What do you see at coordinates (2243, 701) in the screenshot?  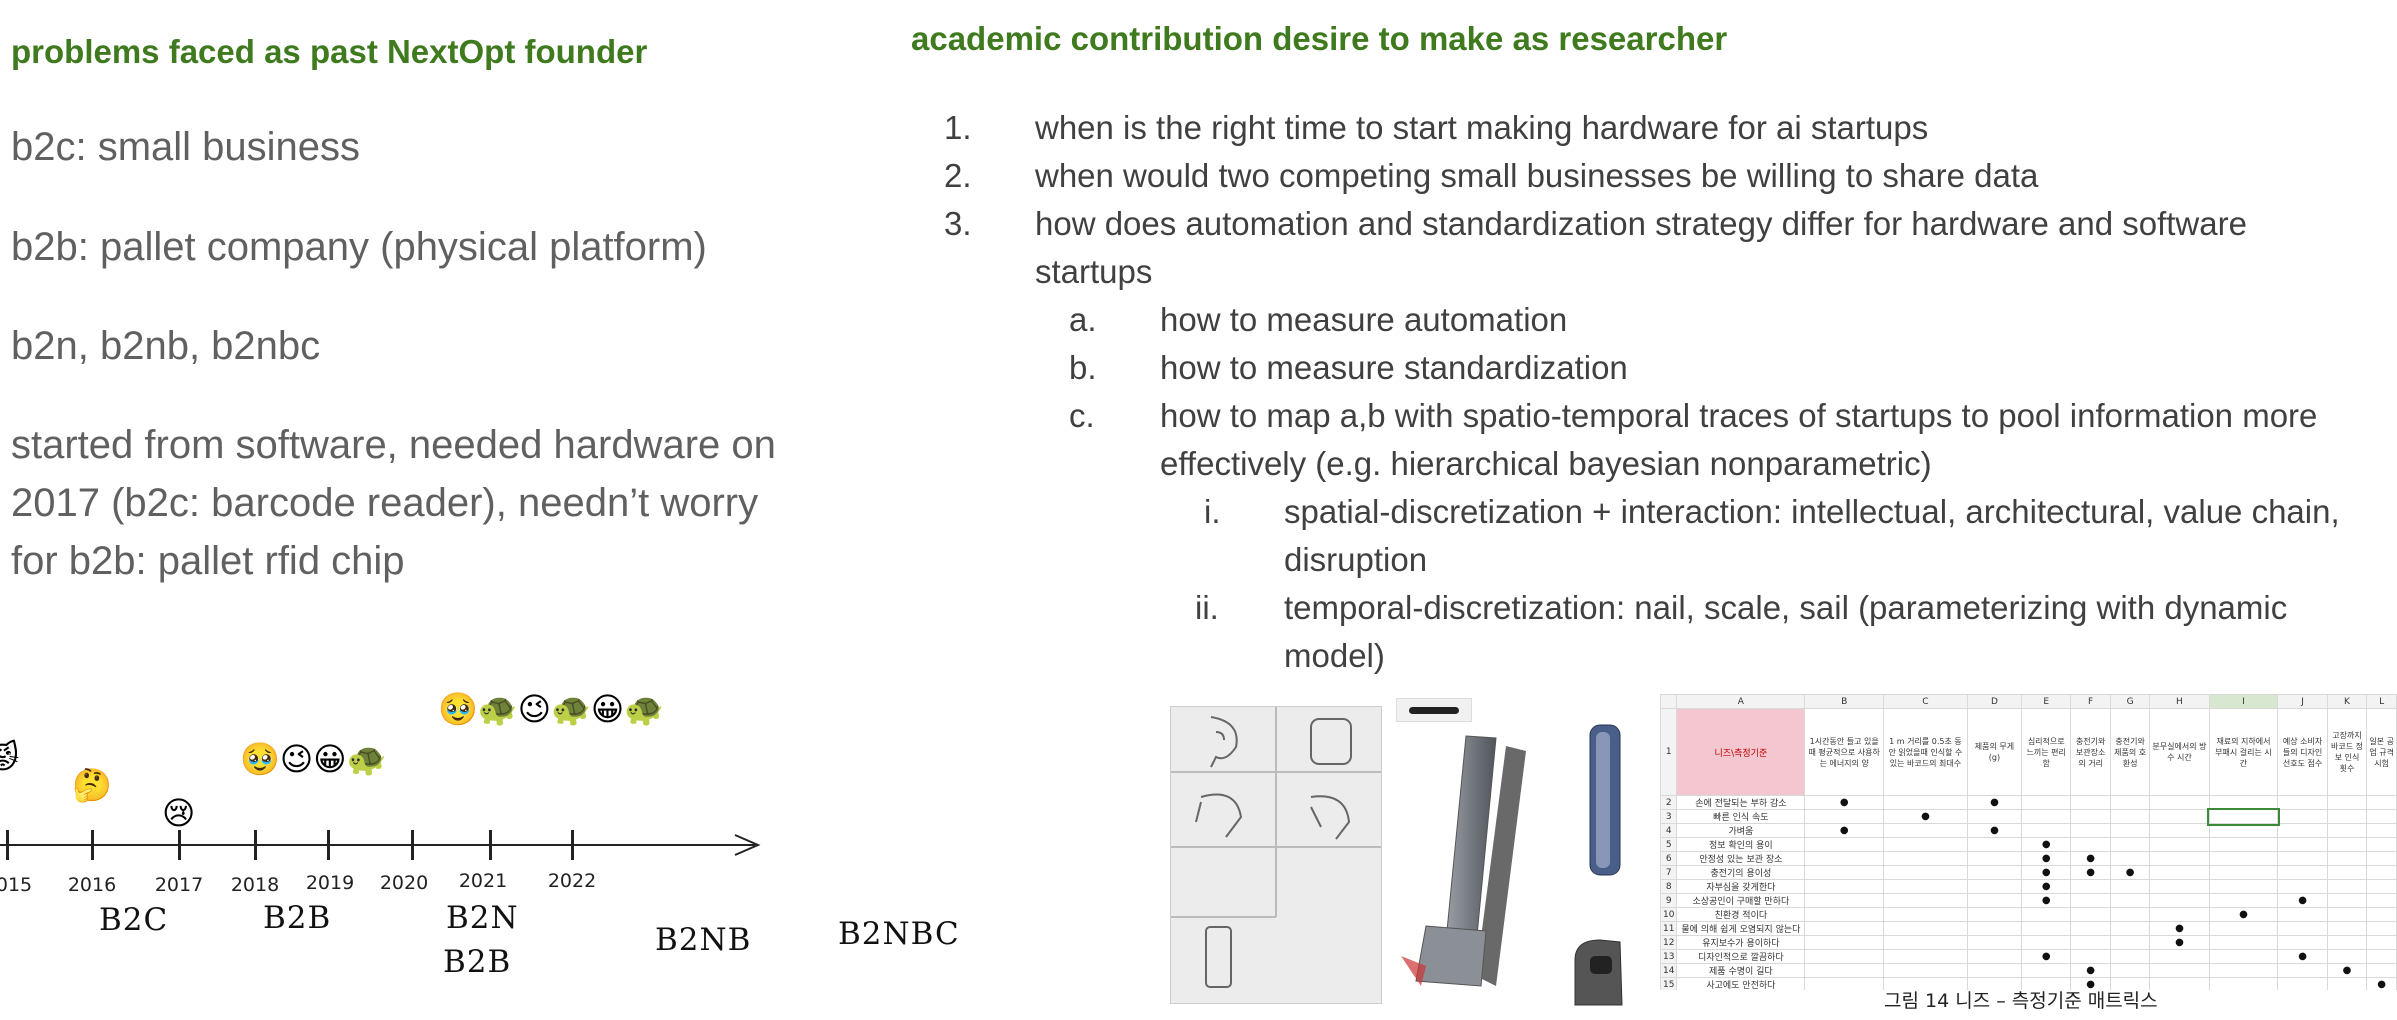 I see `column-letter: I` at bounding box center [2243, 701].